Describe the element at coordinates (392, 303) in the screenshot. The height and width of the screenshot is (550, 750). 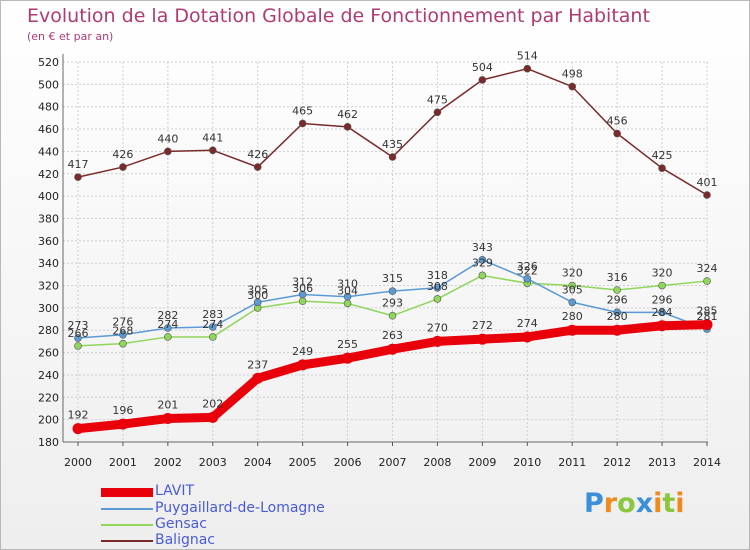
I see `data-label-gensac: 293` at that location.